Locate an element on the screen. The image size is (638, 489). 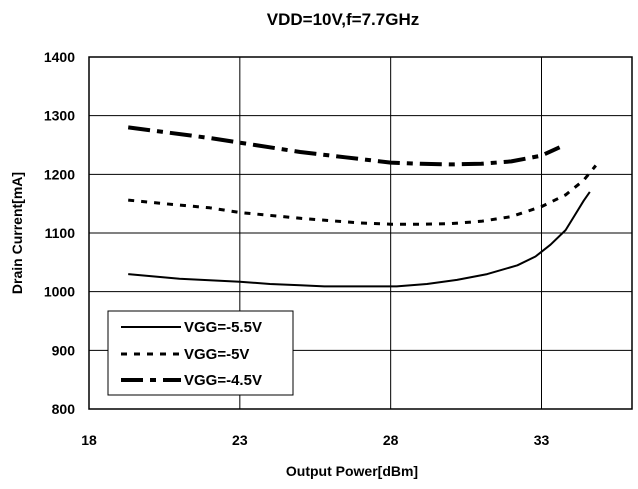
x-tick-label: 23 is located at coordinates (240, 440).